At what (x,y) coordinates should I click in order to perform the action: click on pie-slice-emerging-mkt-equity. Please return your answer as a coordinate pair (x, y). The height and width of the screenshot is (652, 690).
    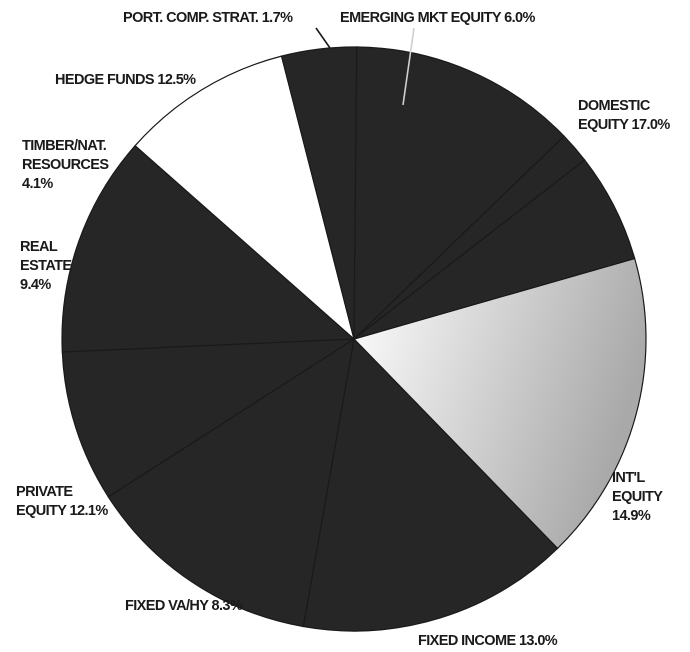
    Looking at the image, I should click on (494, 249).